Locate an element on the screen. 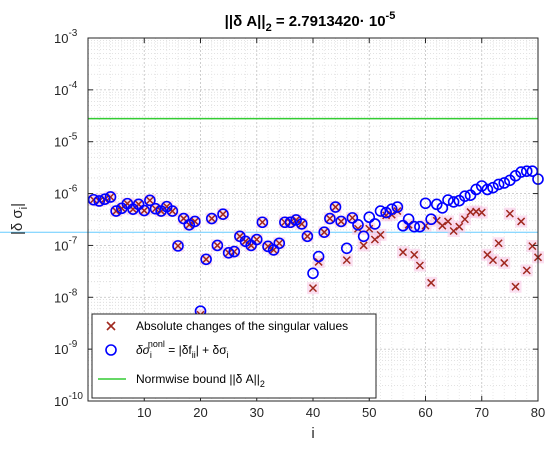  x-tick-label: 40 is located at coordinates (313, 412).